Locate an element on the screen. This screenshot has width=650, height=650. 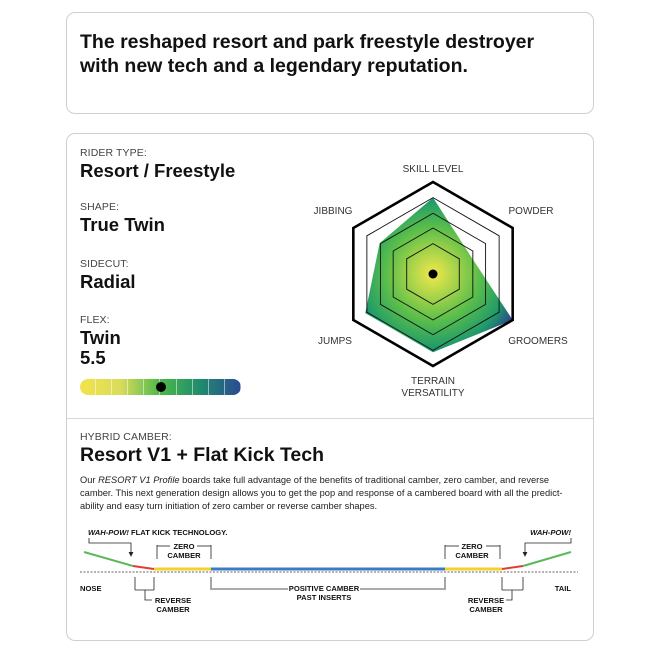
flex-marker is located at coordinates (160, 387).